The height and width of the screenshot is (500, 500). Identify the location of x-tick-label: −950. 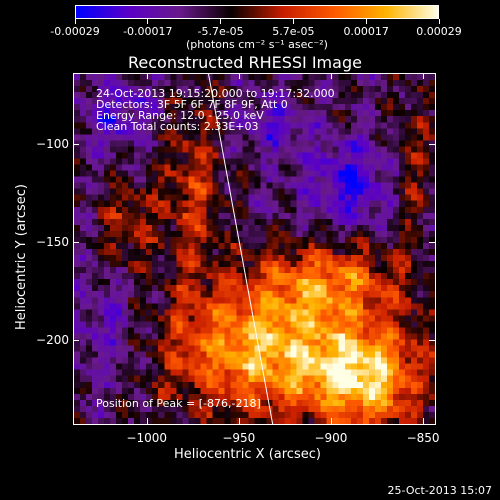
(239, 438).